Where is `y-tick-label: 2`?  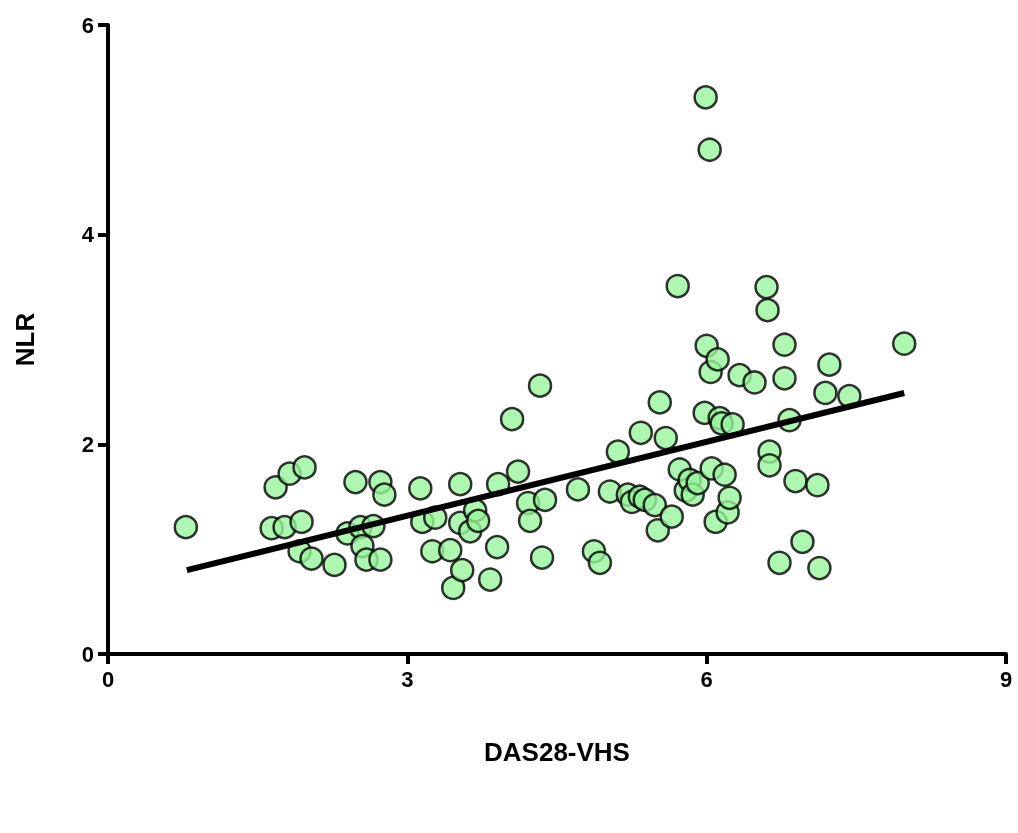 y-tick-label: 2 is located at coordinates (87, 444).